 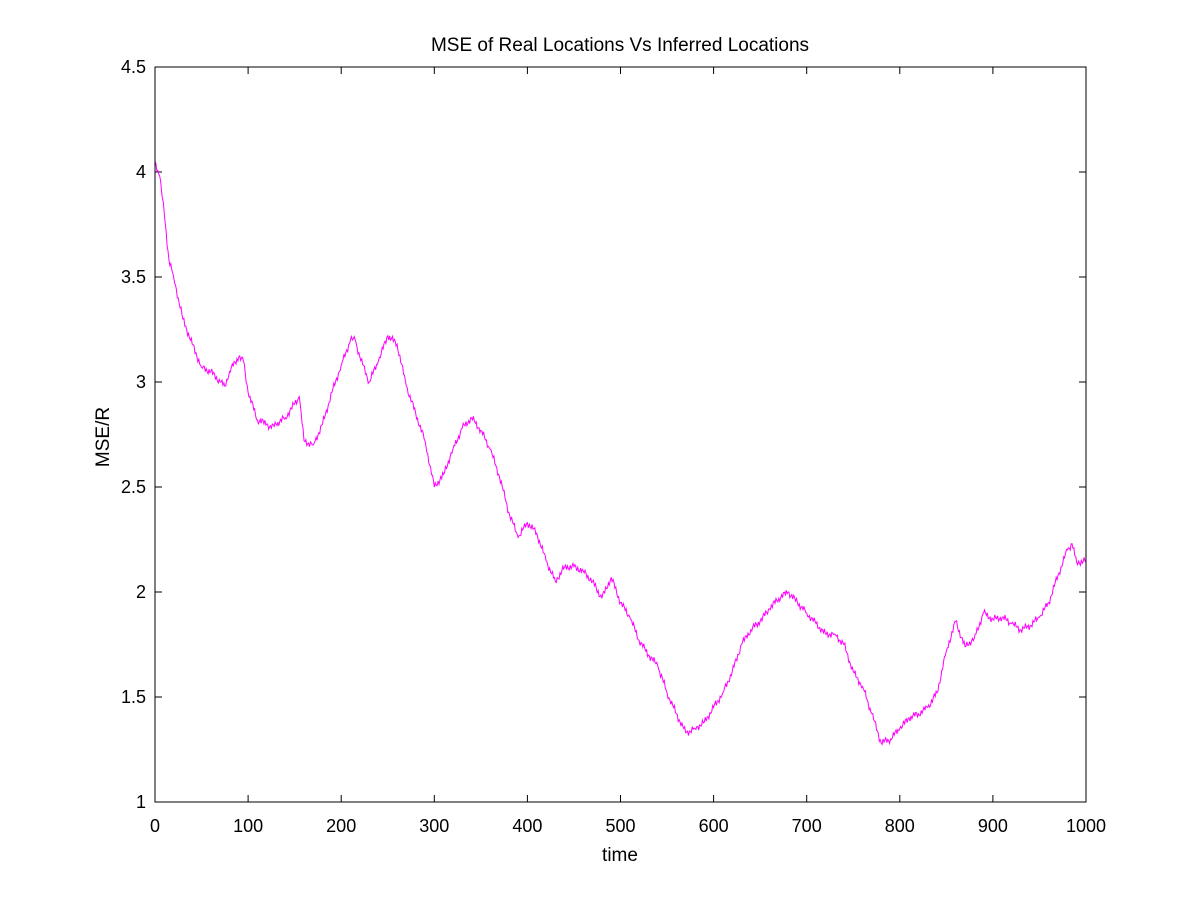 What do you see at coordinates (103, 437) in the screenshot?
I see `y-axis-label: MSE/R` at bounding box center [103, 437].